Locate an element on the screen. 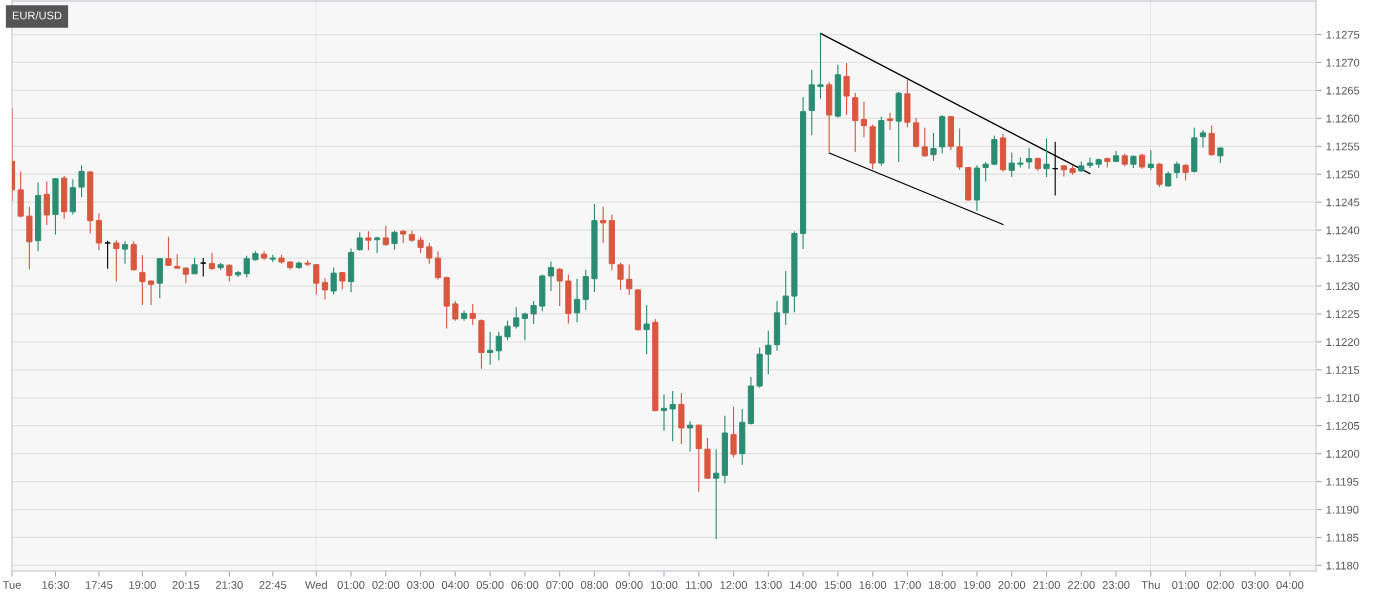 The image size is (1387, 598). x-tick-label: 16:30 is located at coordinates (55, 585).